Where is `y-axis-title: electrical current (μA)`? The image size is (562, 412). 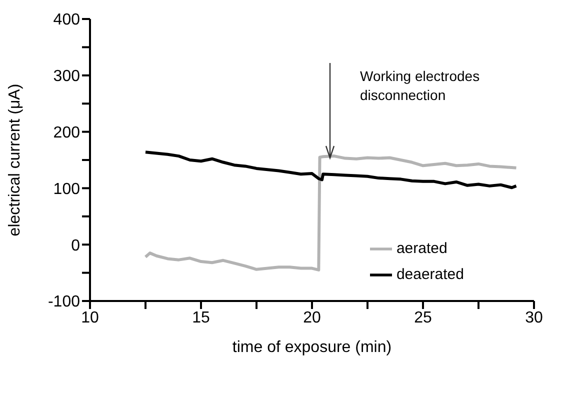
y-axis-title: electrical current (μA) is located at coordinates (15, 160).